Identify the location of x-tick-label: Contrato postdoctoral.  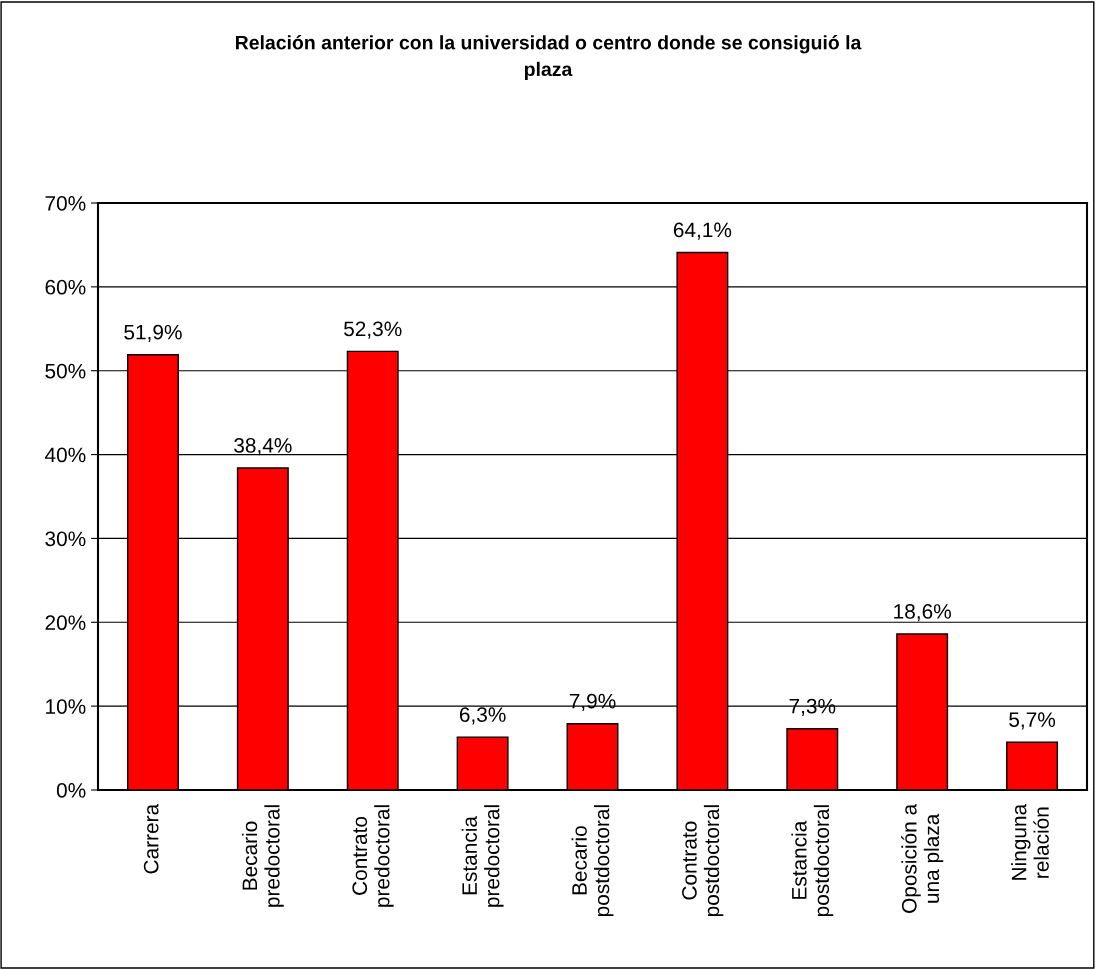
(703, 861).